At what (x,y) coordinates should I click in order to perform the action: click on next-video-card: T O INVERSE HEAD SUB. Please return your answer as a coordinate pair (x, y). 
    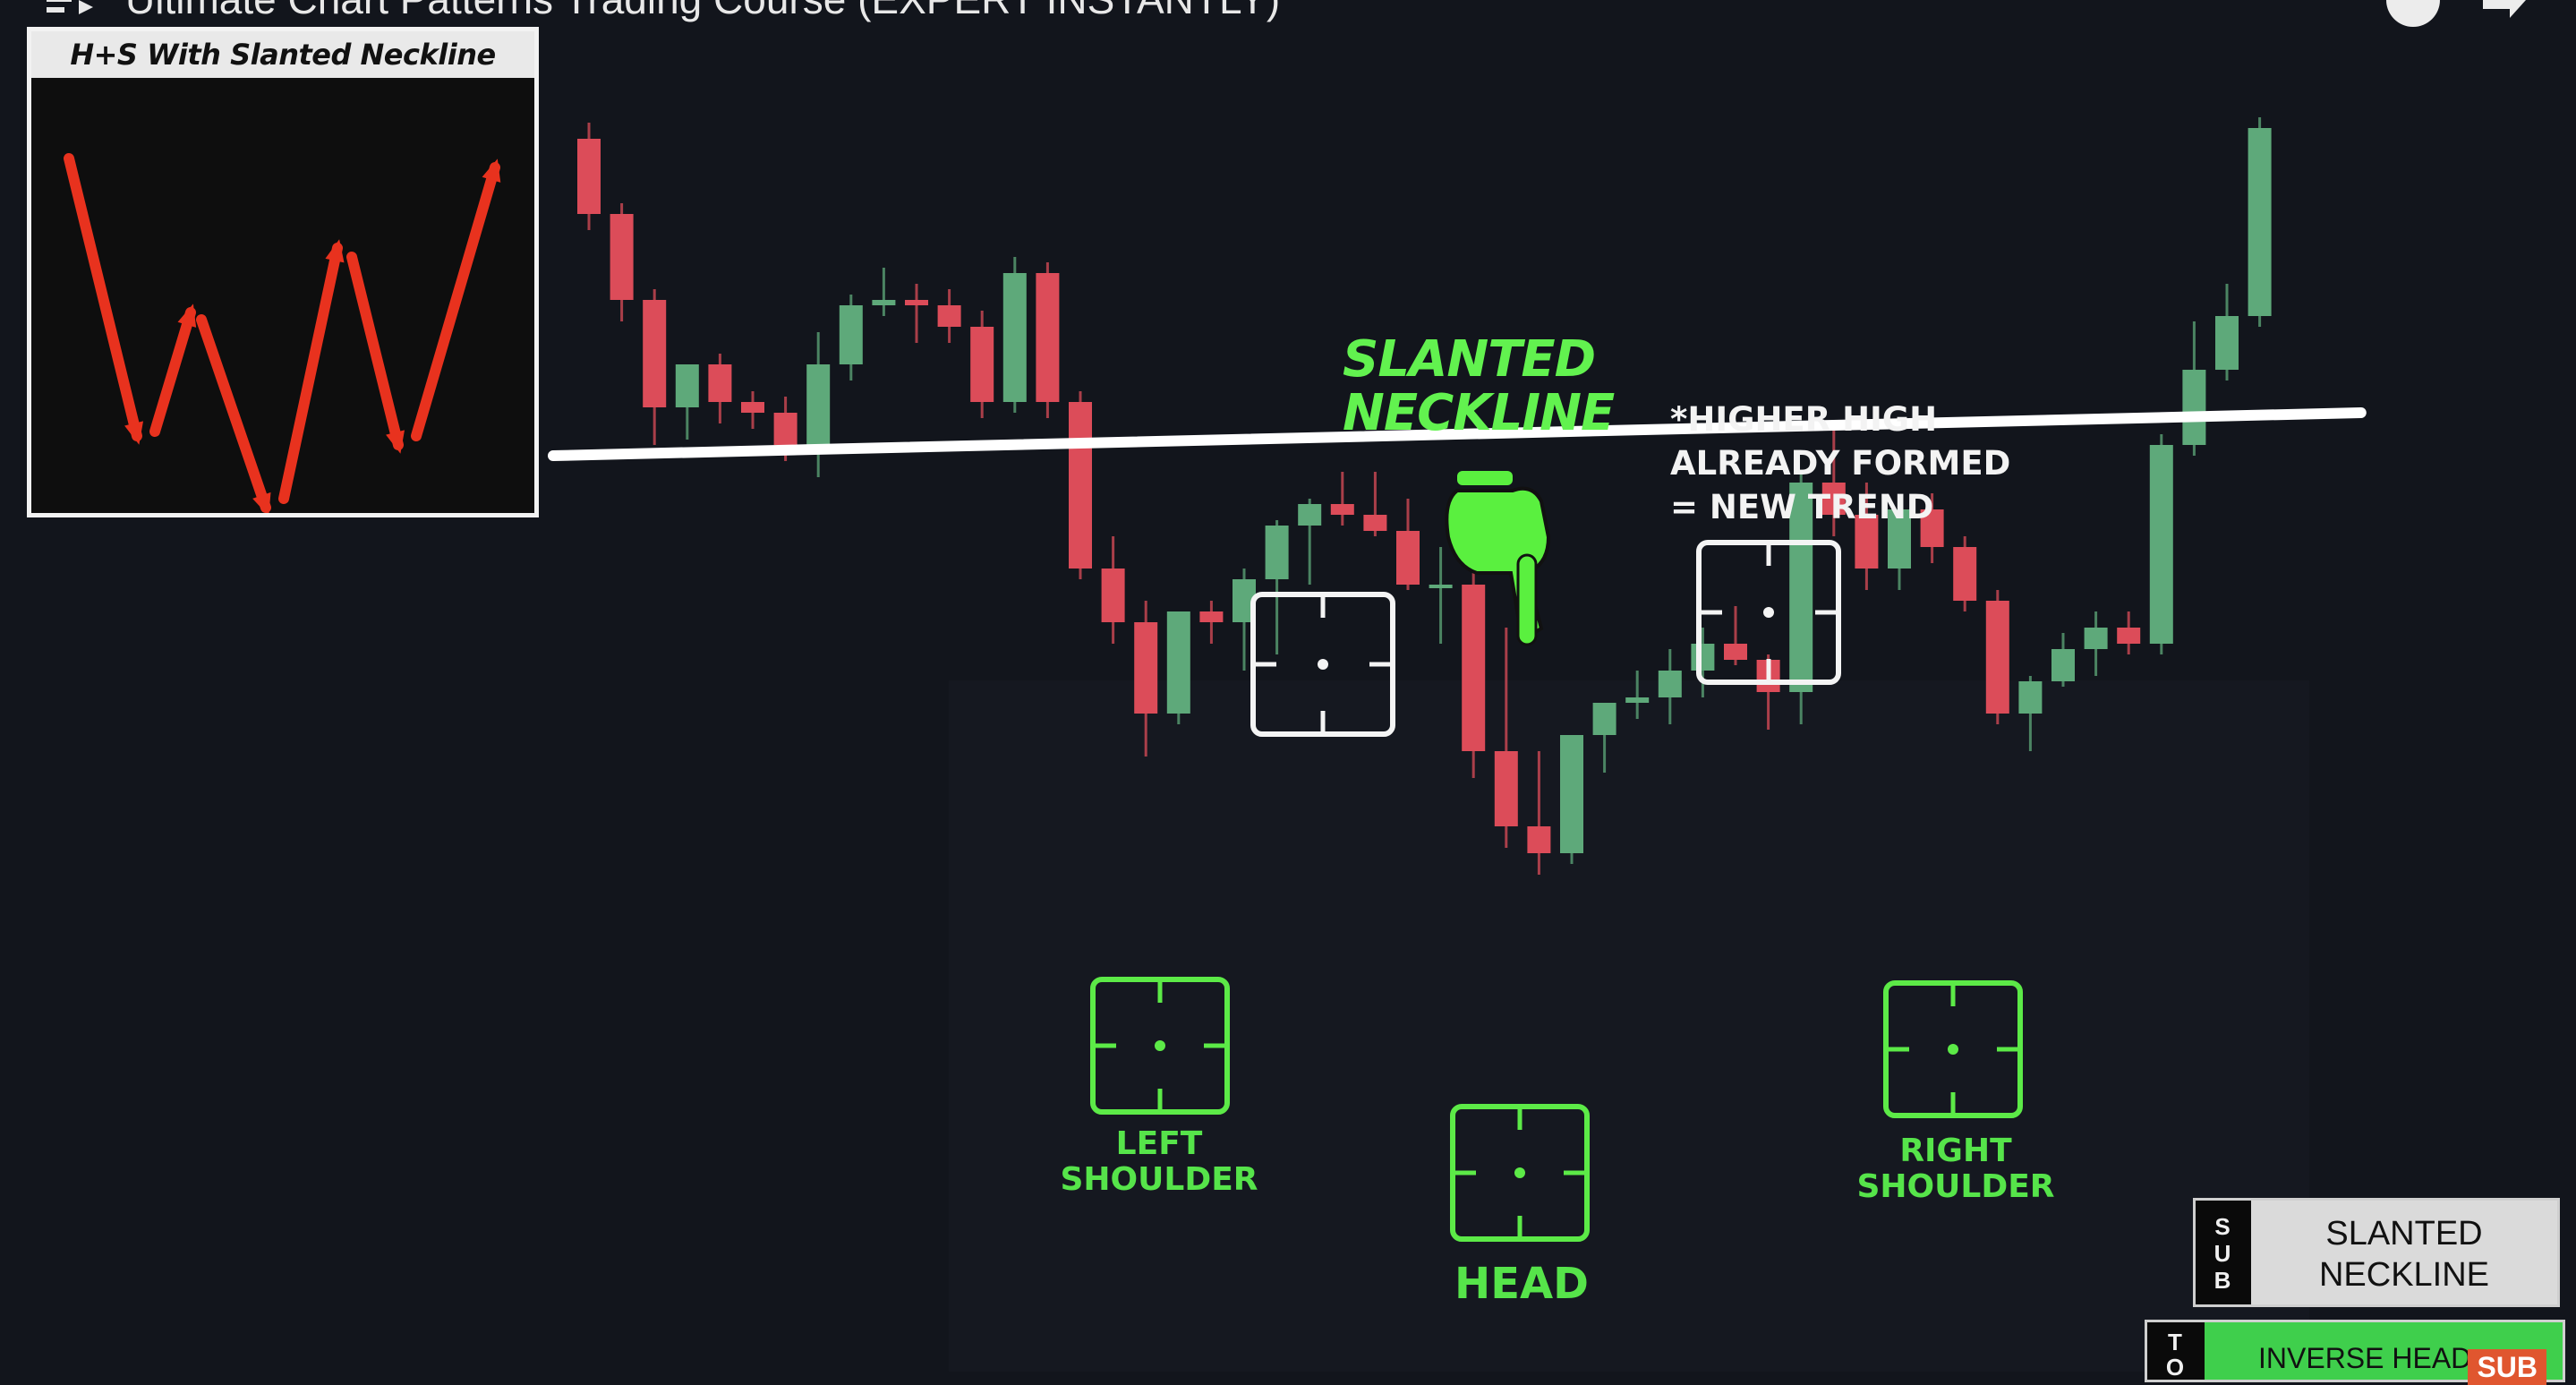
    Looking at the image, I should click on (2355, 1353).